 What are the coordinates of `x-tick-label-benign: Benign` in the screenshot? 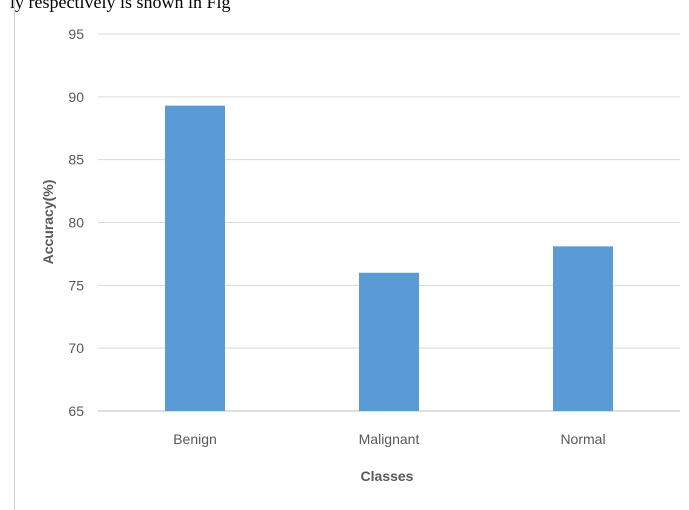 It's located at (195, 439).